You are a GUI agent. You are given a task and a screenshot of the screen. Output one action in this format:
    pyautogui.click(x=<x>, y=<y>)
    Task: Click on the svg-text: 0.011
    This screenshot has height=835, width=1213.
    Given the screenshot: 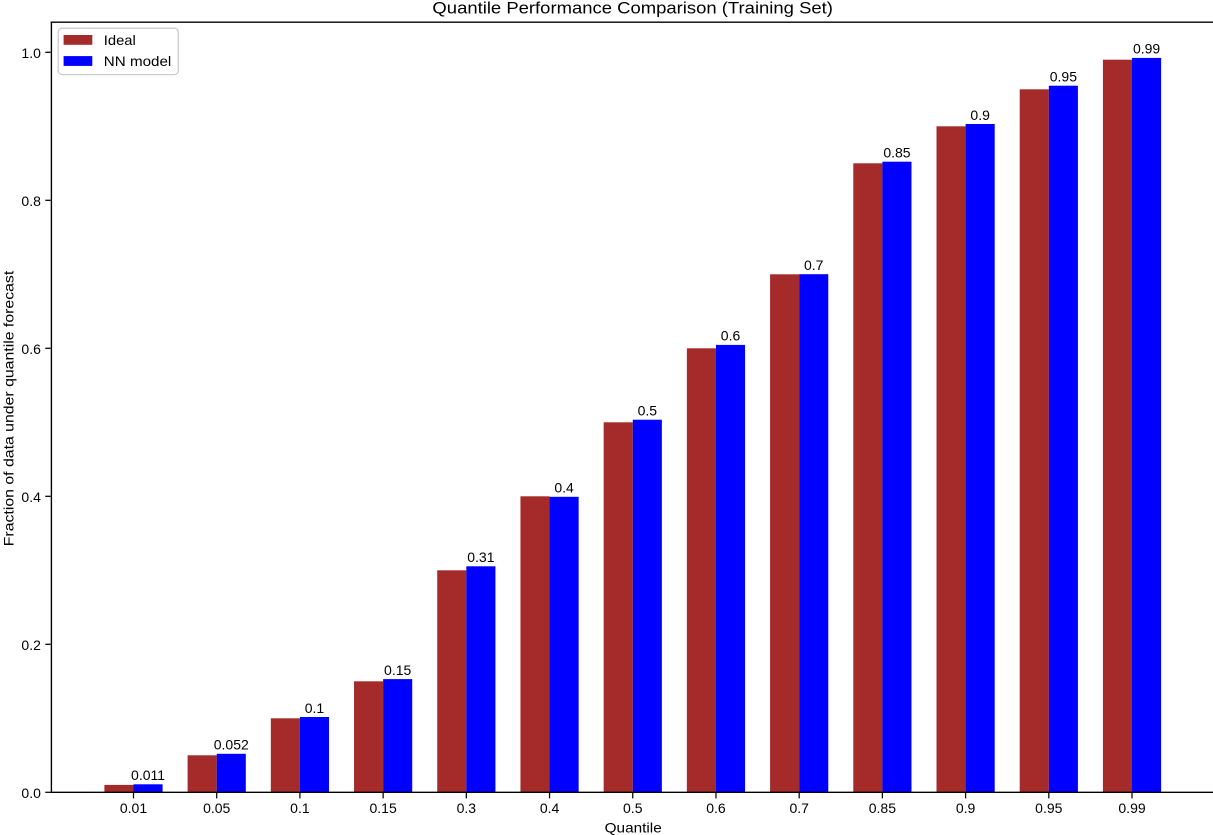 What is the action you would take?
    pyautogui.click(x=148, y=775)
    